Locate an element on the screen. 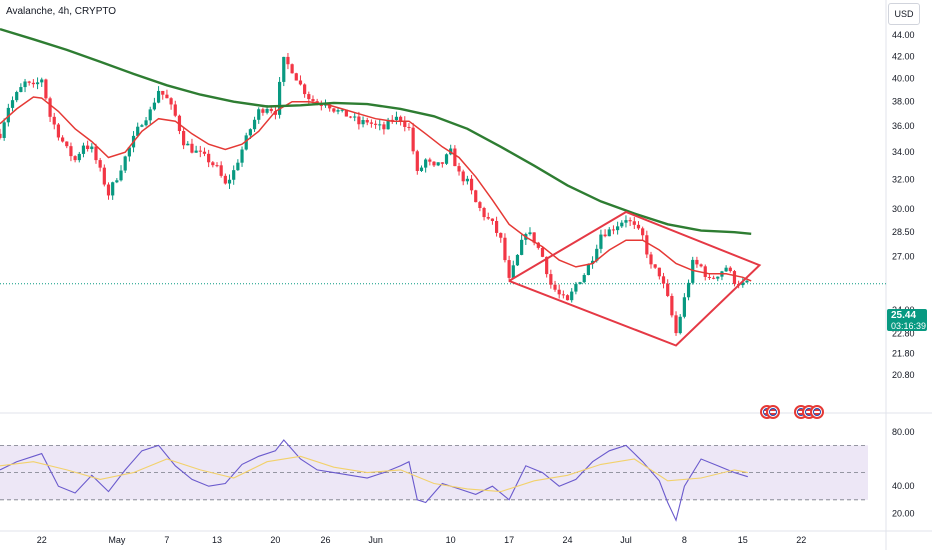  x-tick-label: 7 is located at coordinates (166, 540).